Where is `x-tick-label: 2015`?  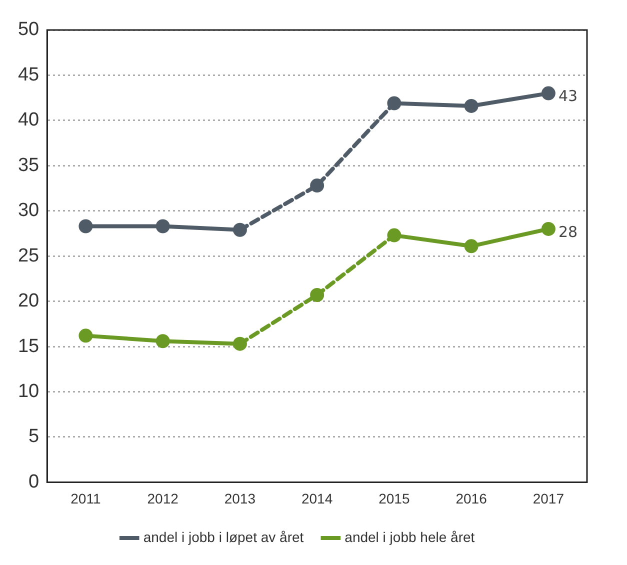
x-tick-label: 2015 is located at coordinates (394, 498).